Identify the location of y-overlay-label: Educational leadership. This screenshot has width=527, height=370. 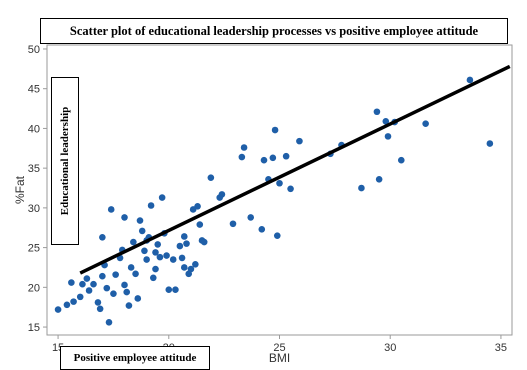
(65, 161).